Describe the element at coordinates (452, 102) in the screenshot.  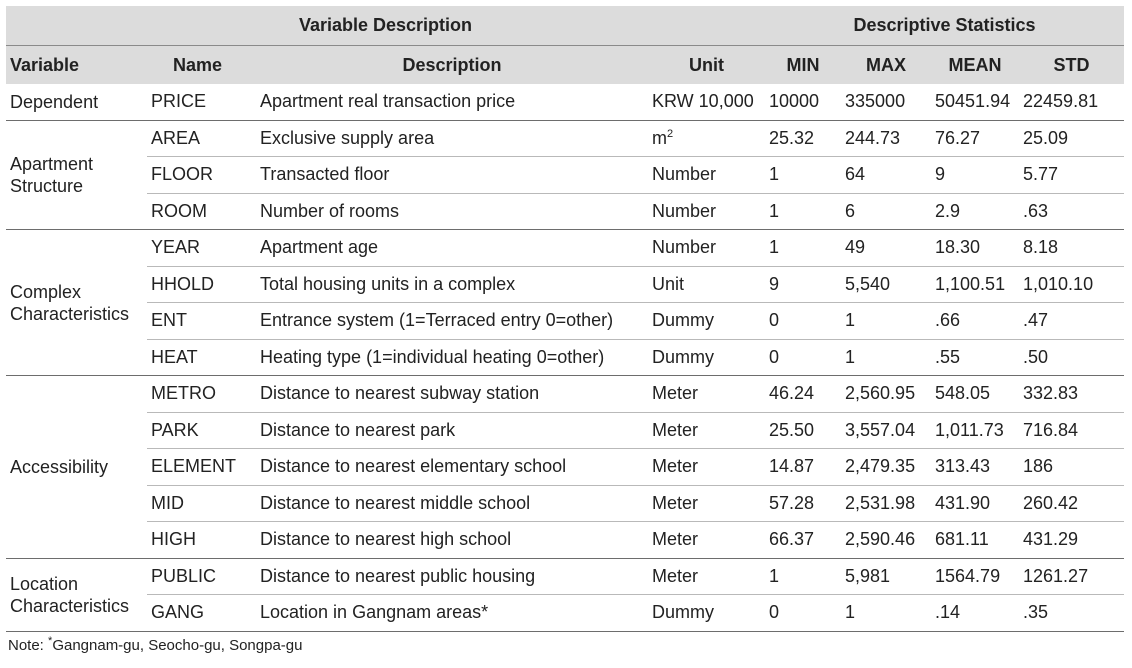
I see `cell-description: Apartment real transaction price` at that location.